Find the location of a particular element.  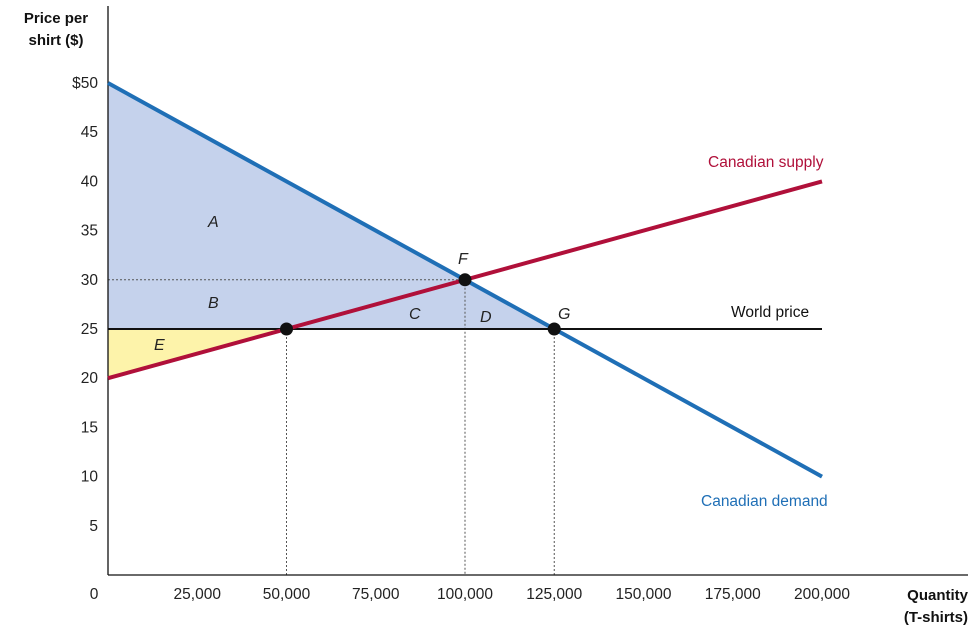

x-axis-title-line-2: (T-shirts) is located at coordinates (936, 617).